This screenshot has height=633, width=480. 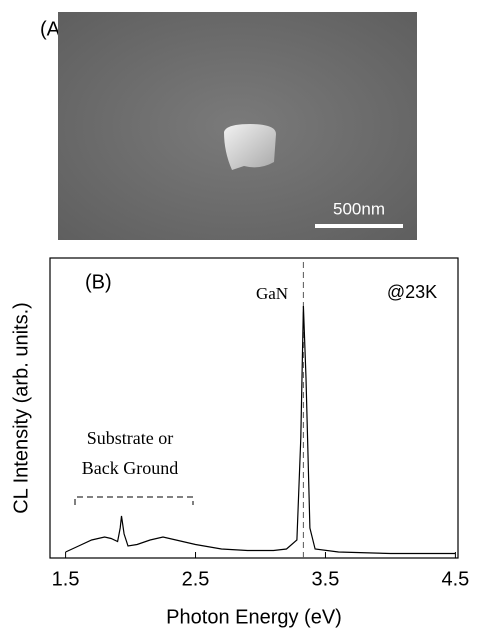 I want to click on x-tick-label: 3.5, so click(x=326, y=579).